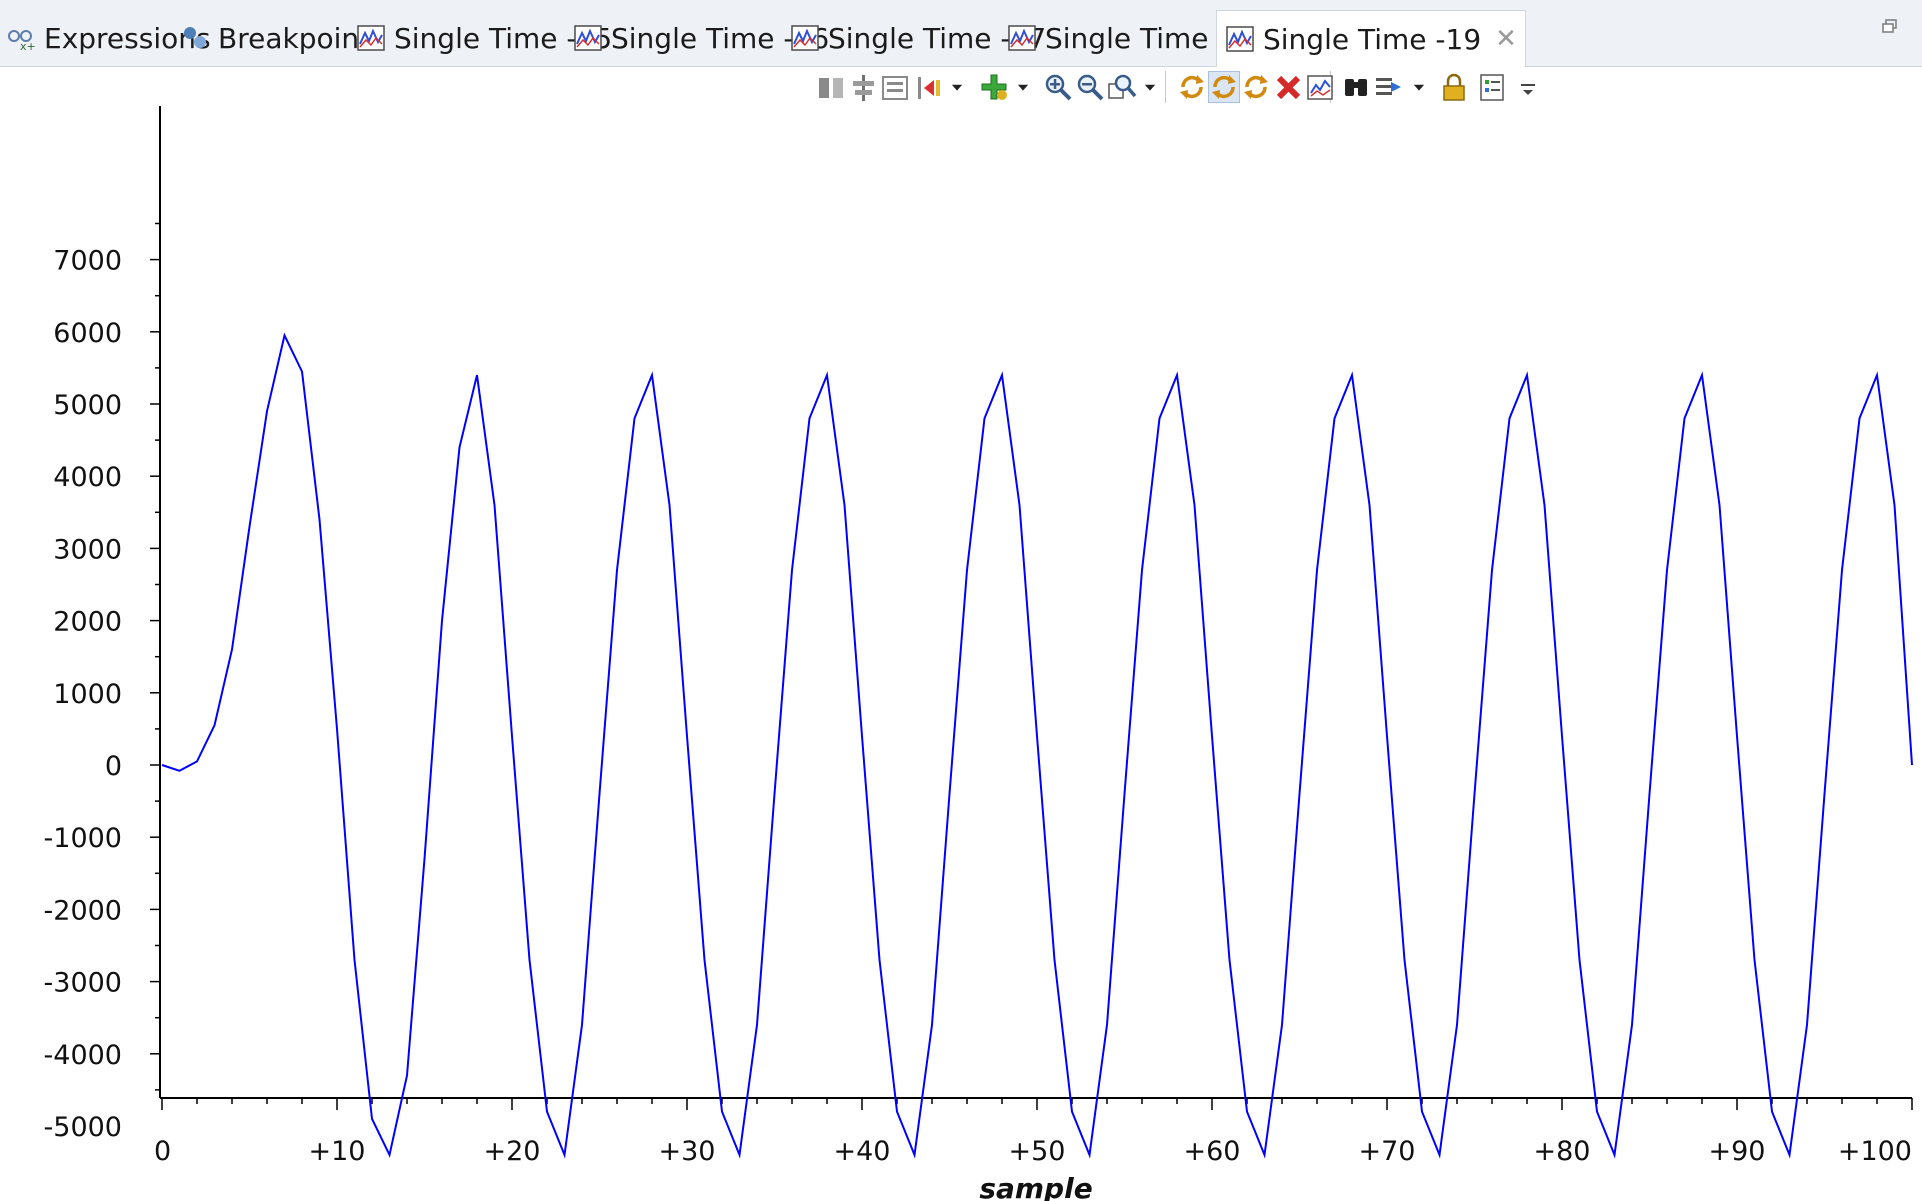 The image size is (1922, 1201). Describe the element at coordinates (512, 1151) in the screenshot. I see `x-tick-label: +20` at that location.